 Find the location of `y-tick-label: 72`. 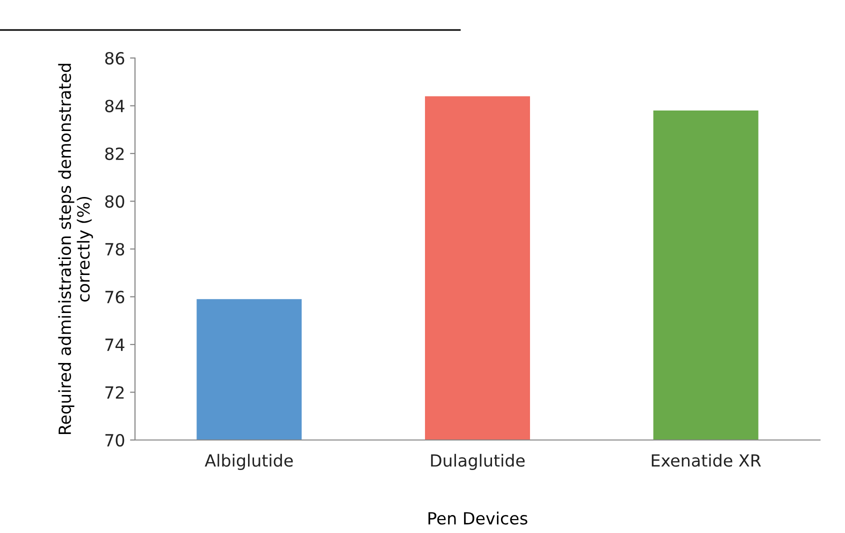

y-tick-label: 72 is located at coordinates (114, 392).